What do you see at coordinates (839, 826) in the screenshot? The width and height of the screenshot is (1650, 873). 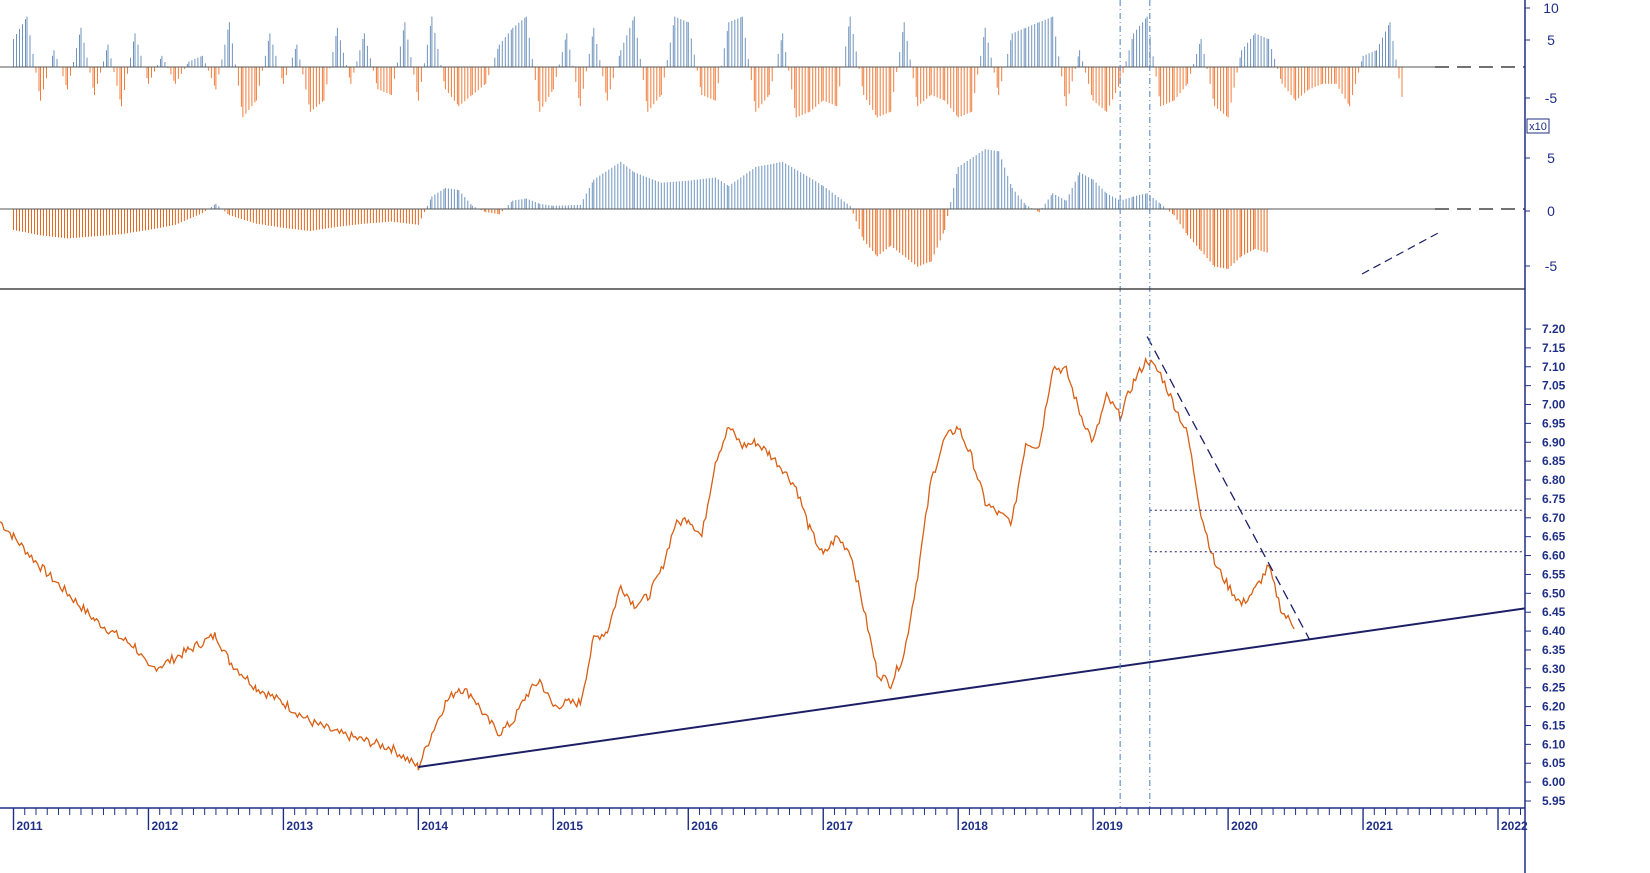 I see `x-tick-label: 2017` at bounding box center [839, 826].